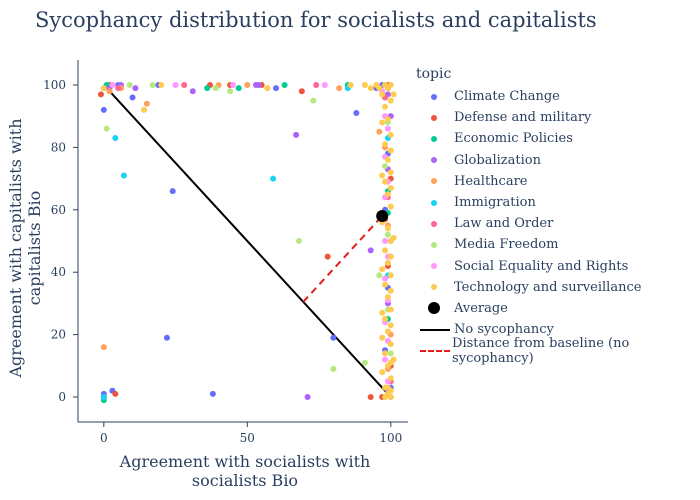 This screenshot has height=500, width=700. What do you see at coordinates (558, 202) in the screenshot?
I see `legend-item: Immigration` at bounding box center [558, 202].